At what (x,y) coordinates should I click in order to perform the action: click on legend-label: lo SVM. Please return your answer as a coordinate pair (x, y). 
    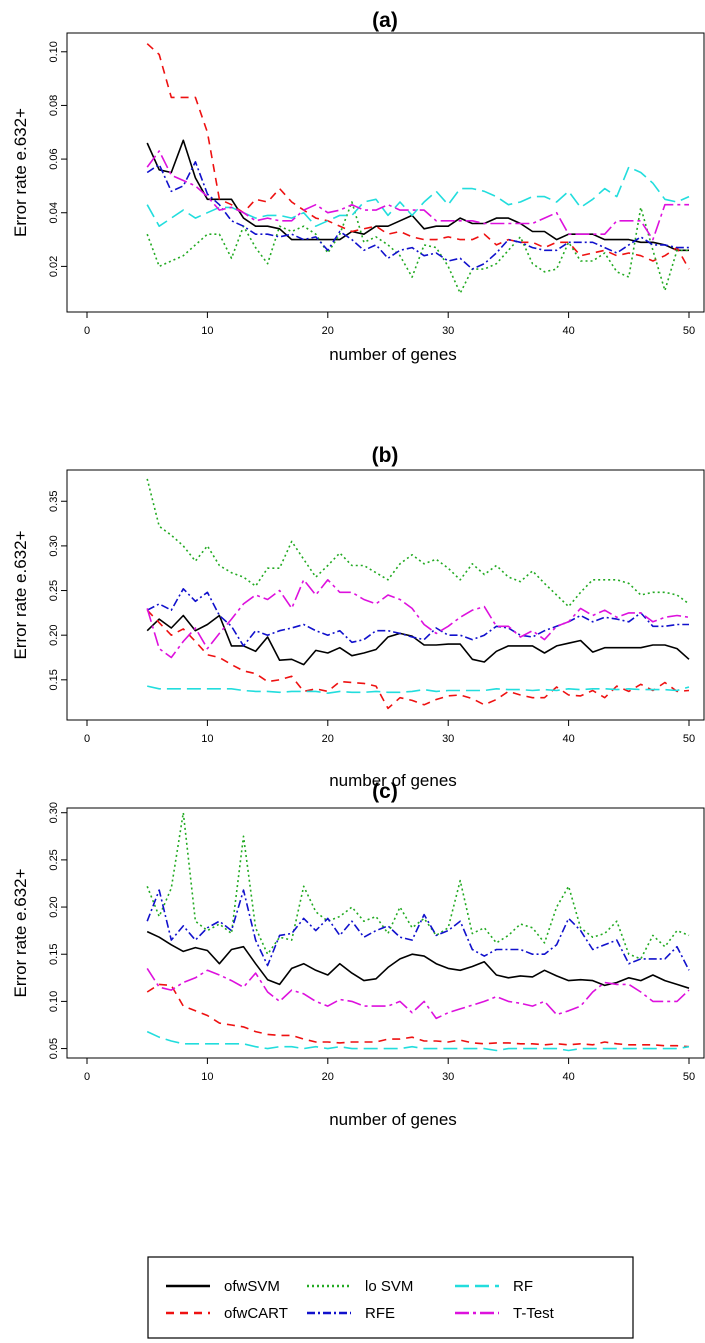
    Looking at the image, I should click on (389, 1286).